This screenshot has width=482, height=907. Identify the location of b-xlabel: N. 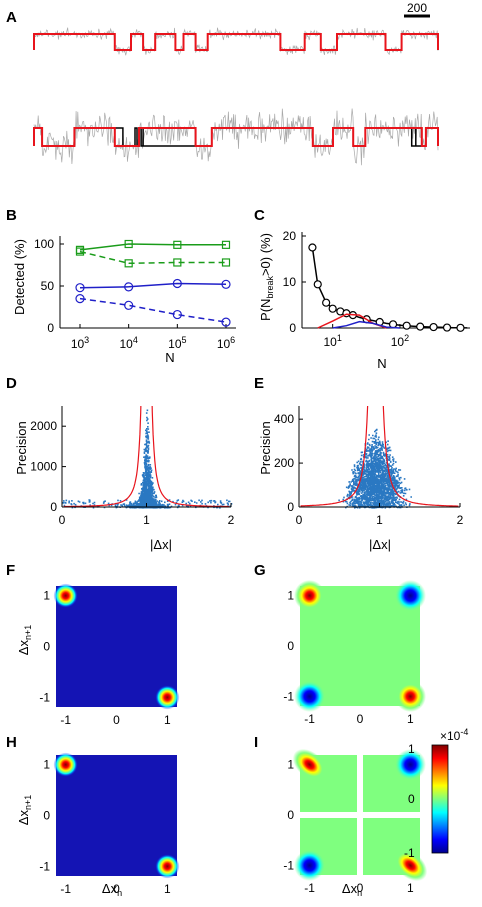
(169, 357).